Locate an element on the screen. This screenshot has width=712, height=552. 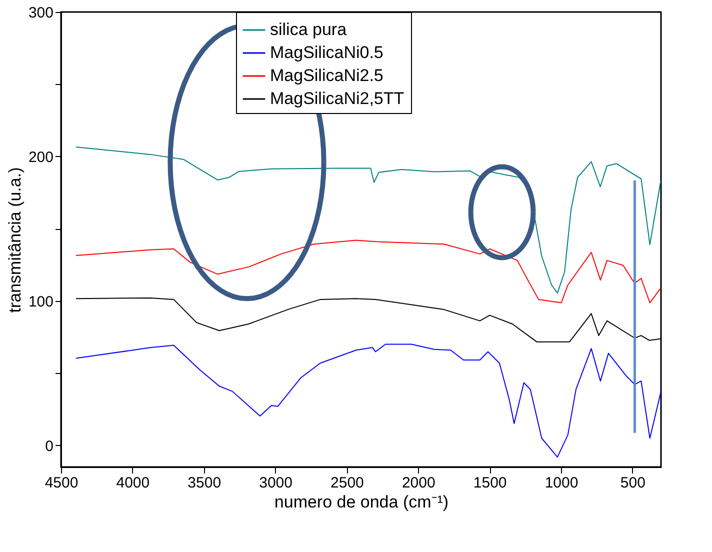
y-tick-label: 0 is located at coordinates (49, 446).